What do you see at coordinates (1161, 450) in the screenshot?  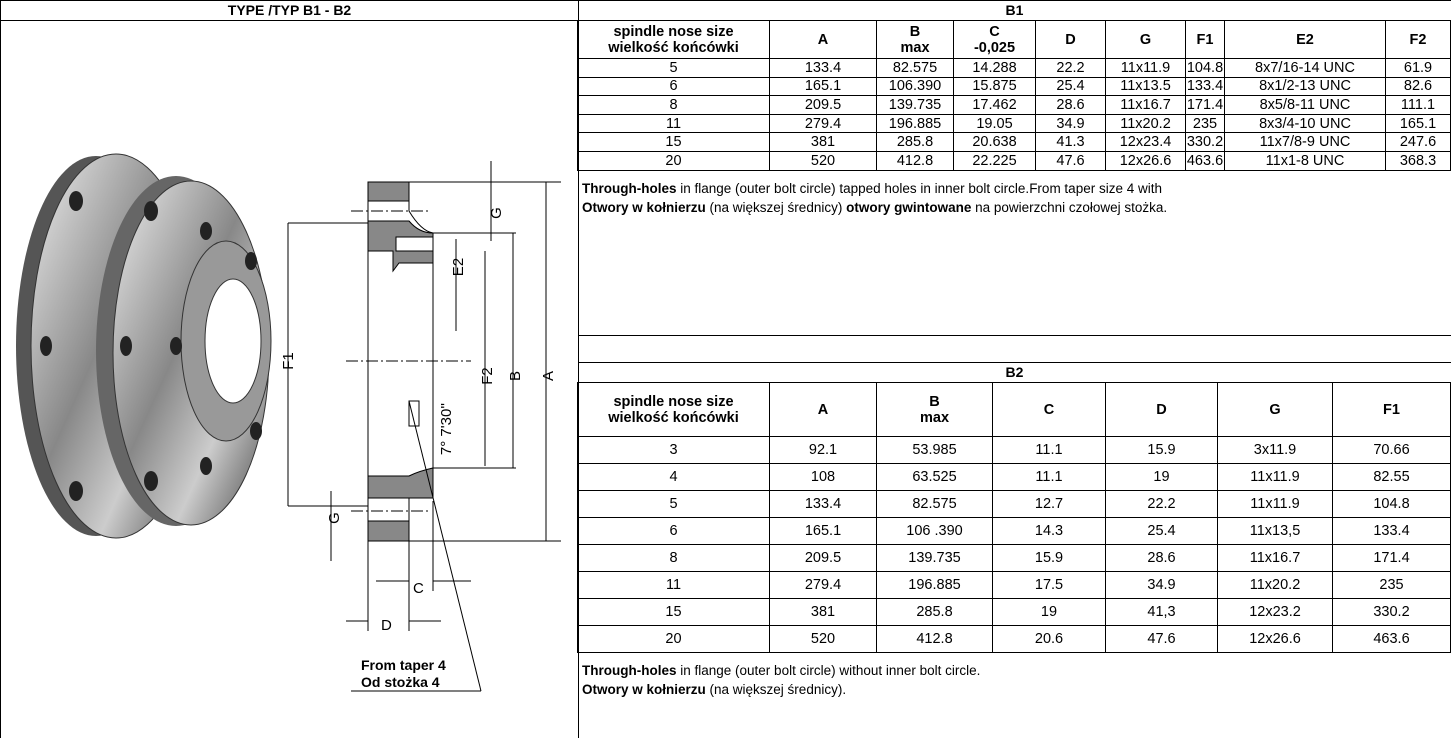 I see `cell: 15.9` at bounding box center [1161, 450].